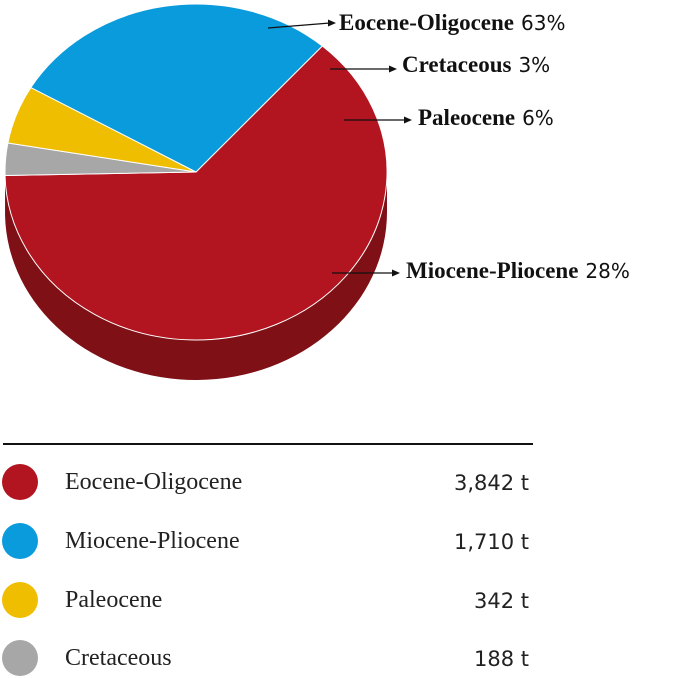 The image size is (691, 678). What do you see at coordinates (408, 120) in the screenshot?
I see `callout-arrow-head-paleocene` at bounding box center [408, 120].